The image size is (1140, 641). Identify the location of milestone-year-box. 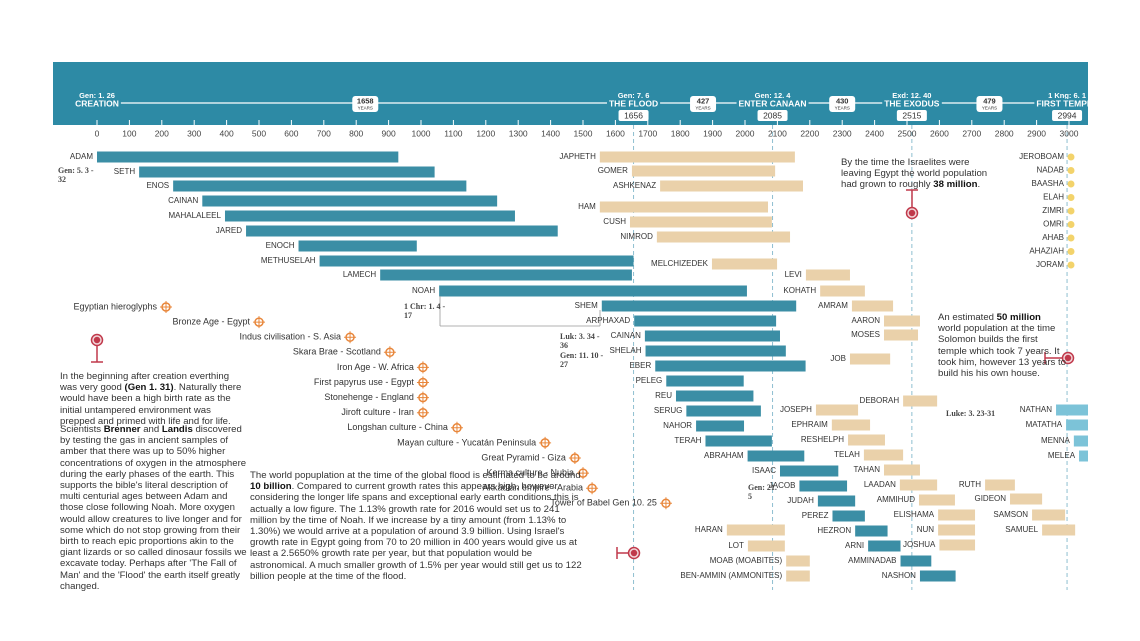
(772, 115).